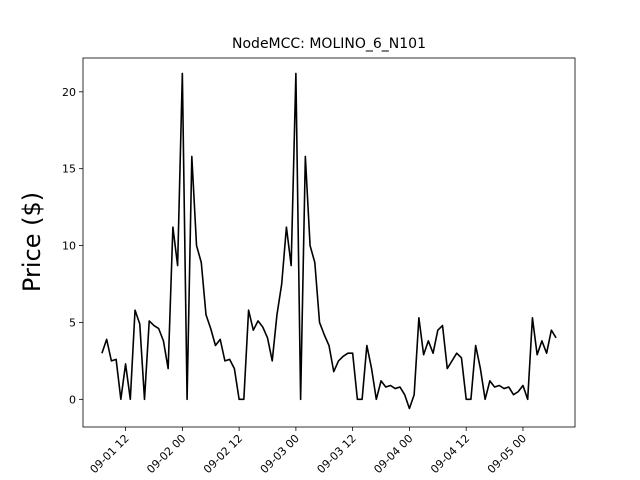 The image size is (640, 480). I want to click on y-tick-label: 0, so click(72, 399).